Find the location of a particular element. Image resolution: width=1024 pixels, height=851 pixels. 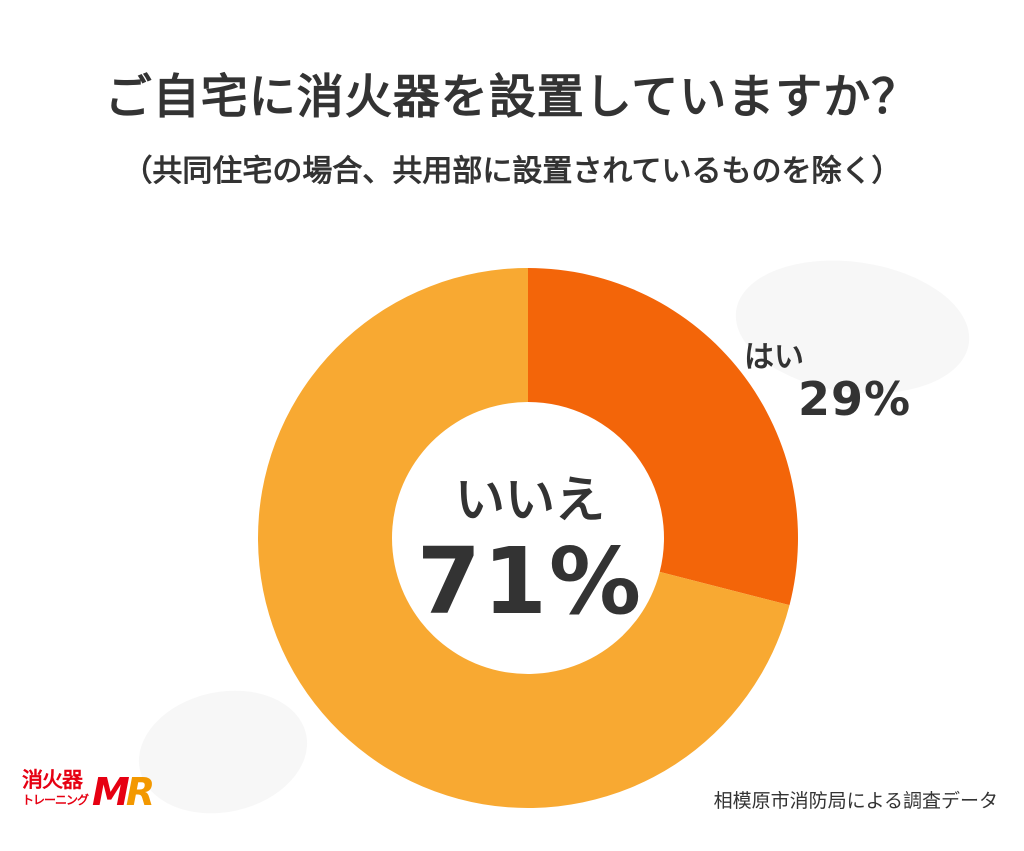

brand-logo: 消火器 トレーニング MR is located at coordinates (92, 791).